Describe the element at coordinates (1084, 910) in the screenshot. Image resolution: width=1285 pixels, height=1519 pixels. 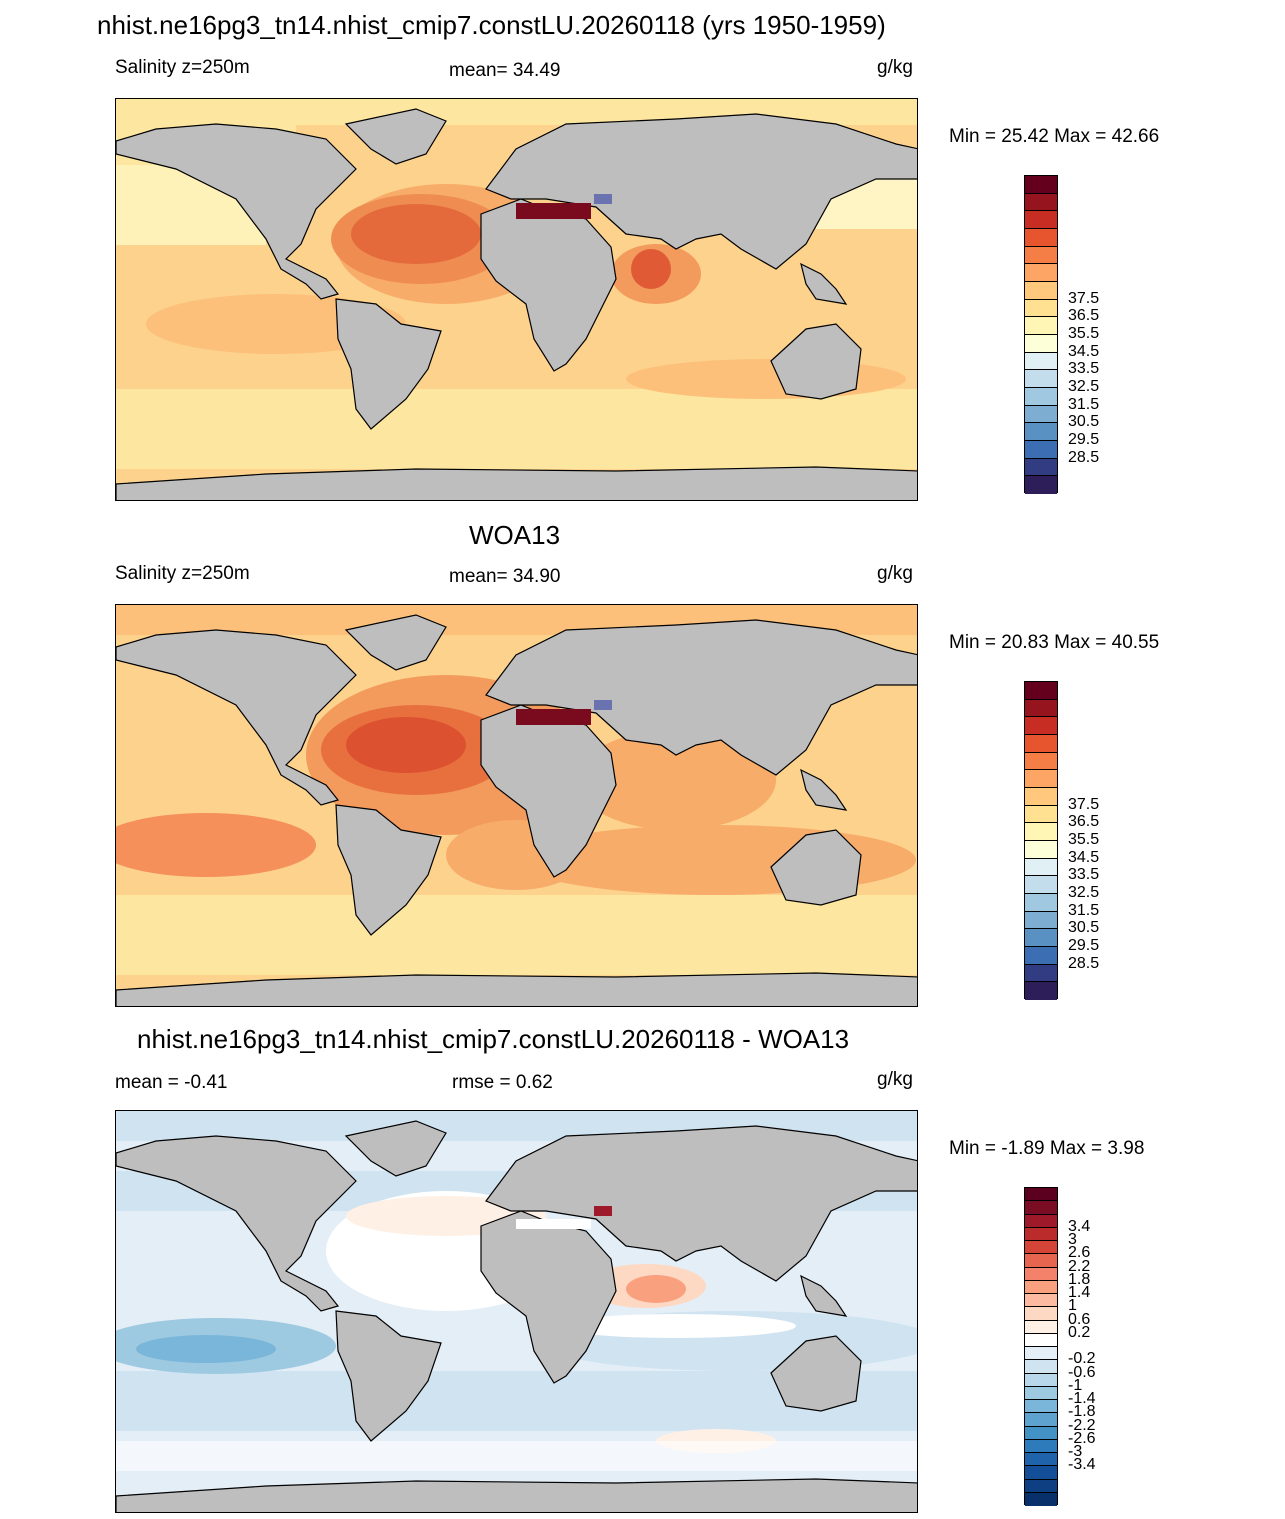
I see `colorbar-label: 31.5` at that location.